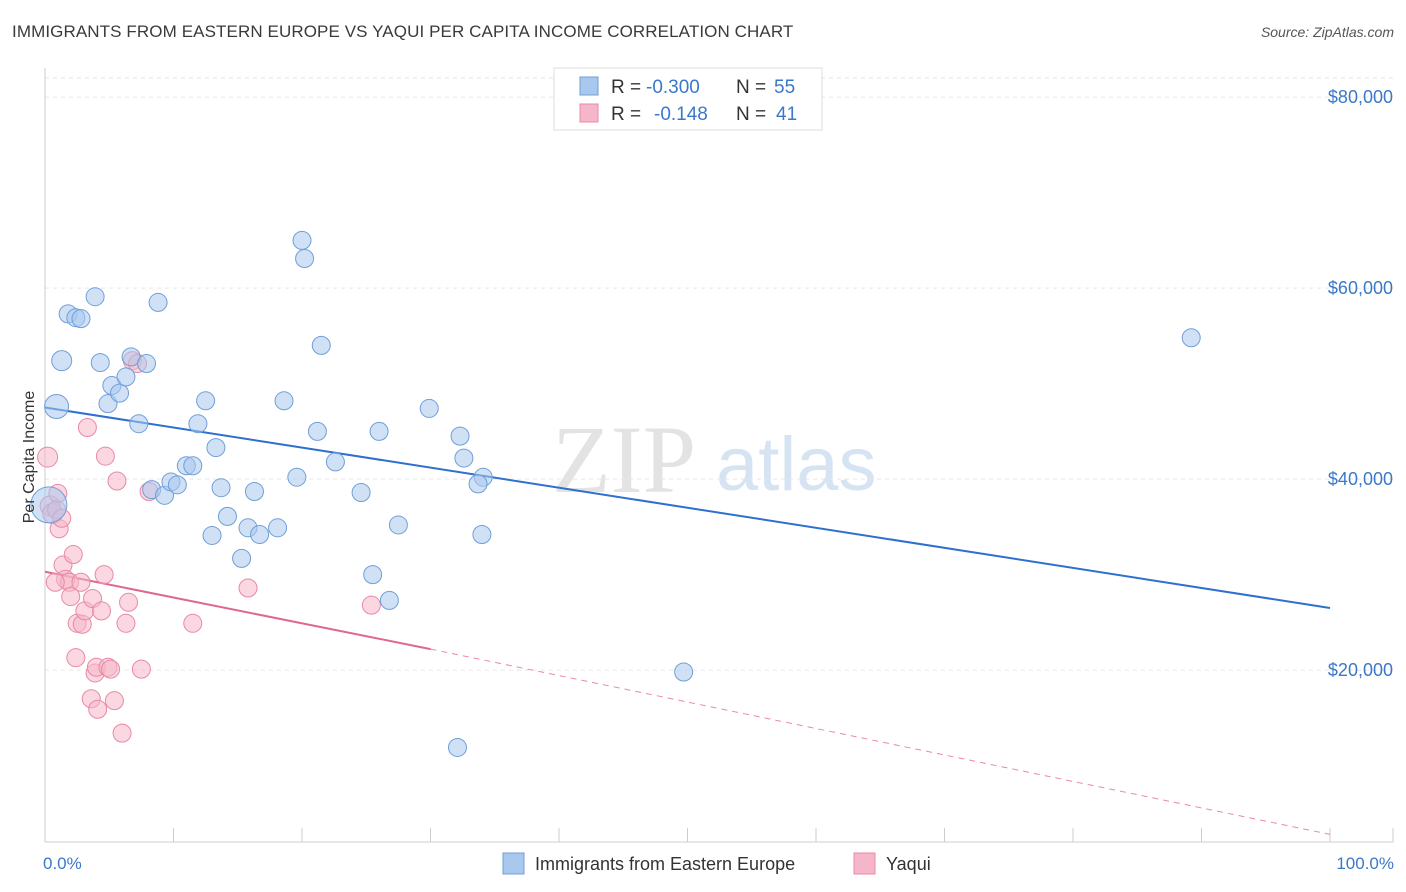 This screenshot has height=892, width=1406. What do you see at coordinates (1327, 32) in the screenshot?
I see `source-label: Source: ZipAtlas.com` at bounding box center [1327, 32].